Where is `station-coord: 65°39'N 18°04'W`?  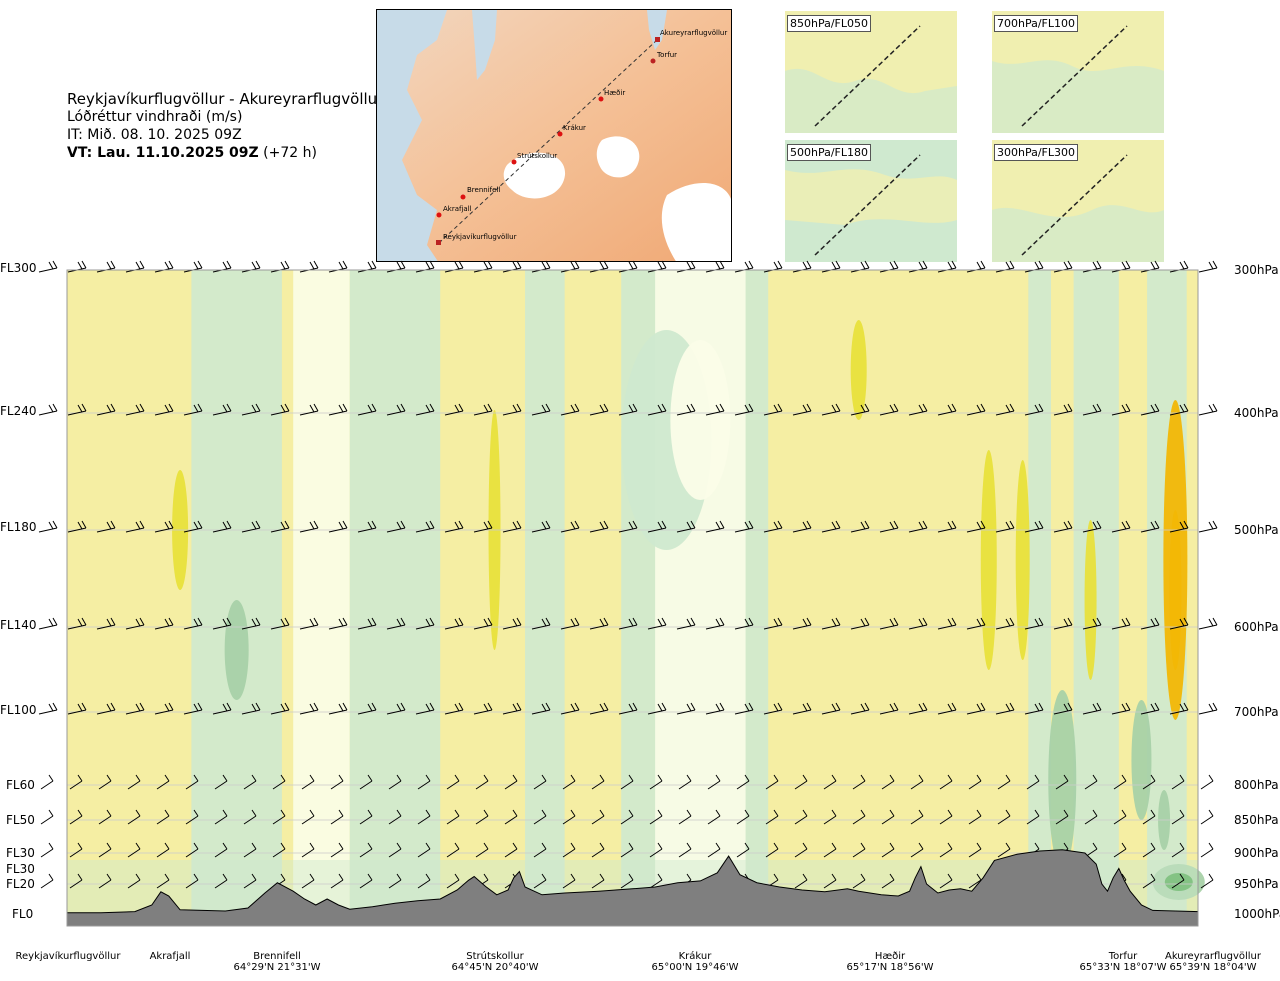
station-coord: 65°39'N 18°04'W is located at coordinates (1213, 967).